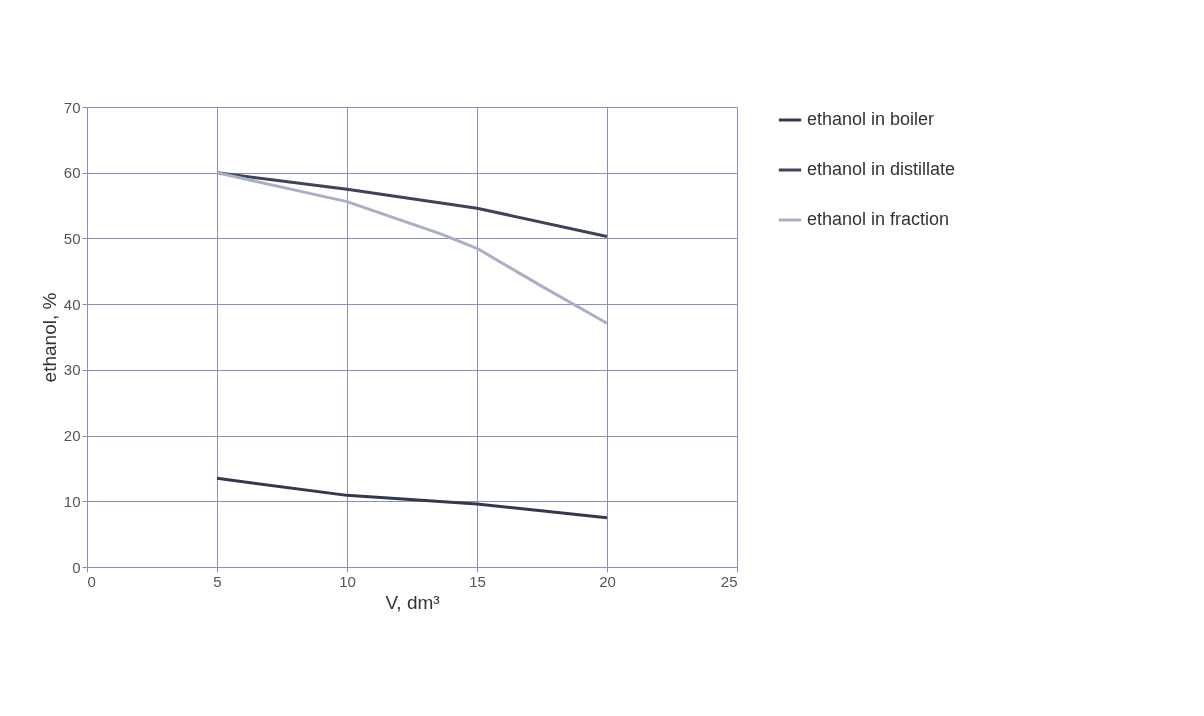  I want to click on y-tick-label: 60, so click(72, 173).